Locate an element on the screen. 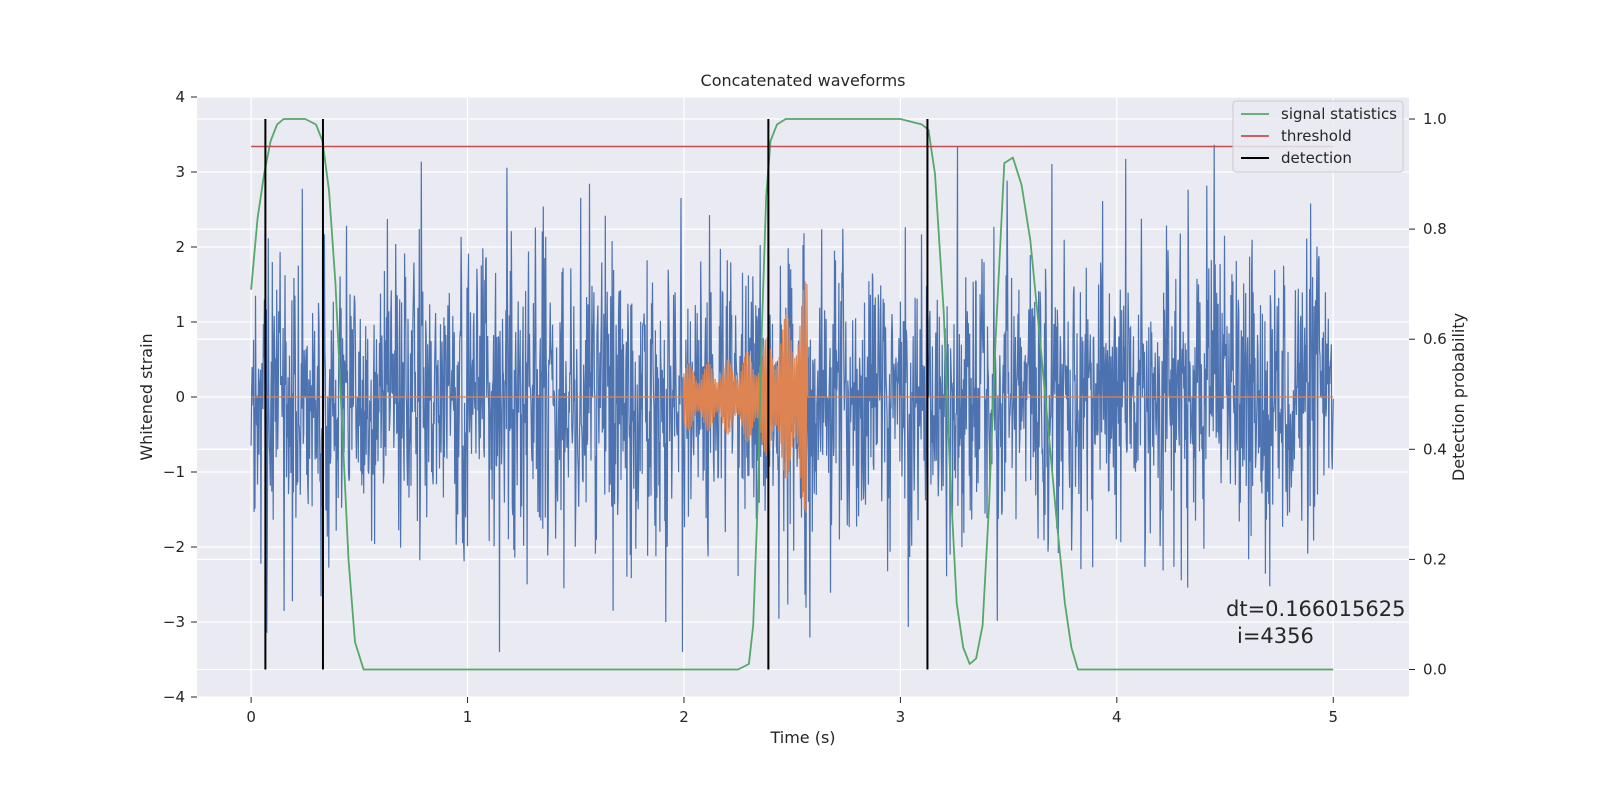 The width and height of the screenshot is (1600, 800). y-tick-label: 3 is located at coordinates (180, 172).